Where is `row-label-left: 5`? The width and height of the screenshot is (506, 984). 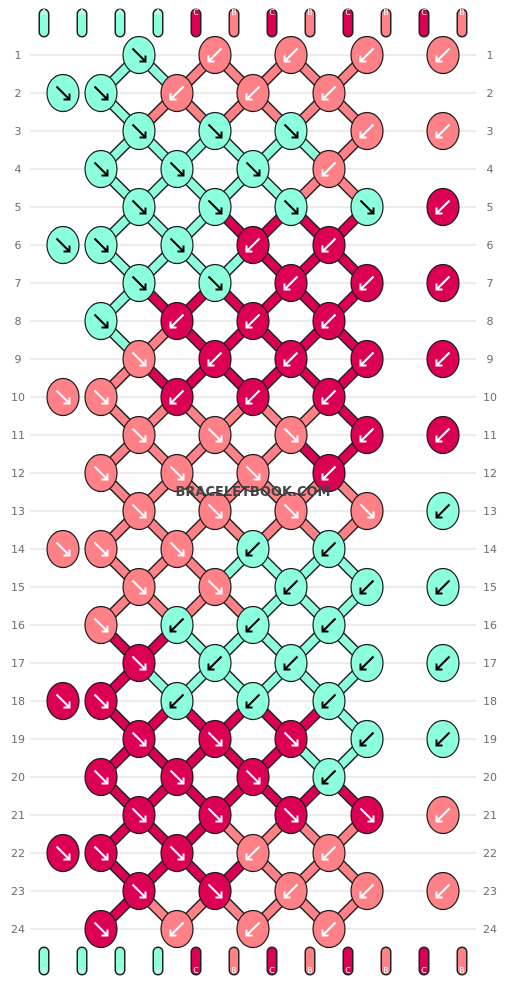
row-label-left: 5 is located at coordinates (18, 207).